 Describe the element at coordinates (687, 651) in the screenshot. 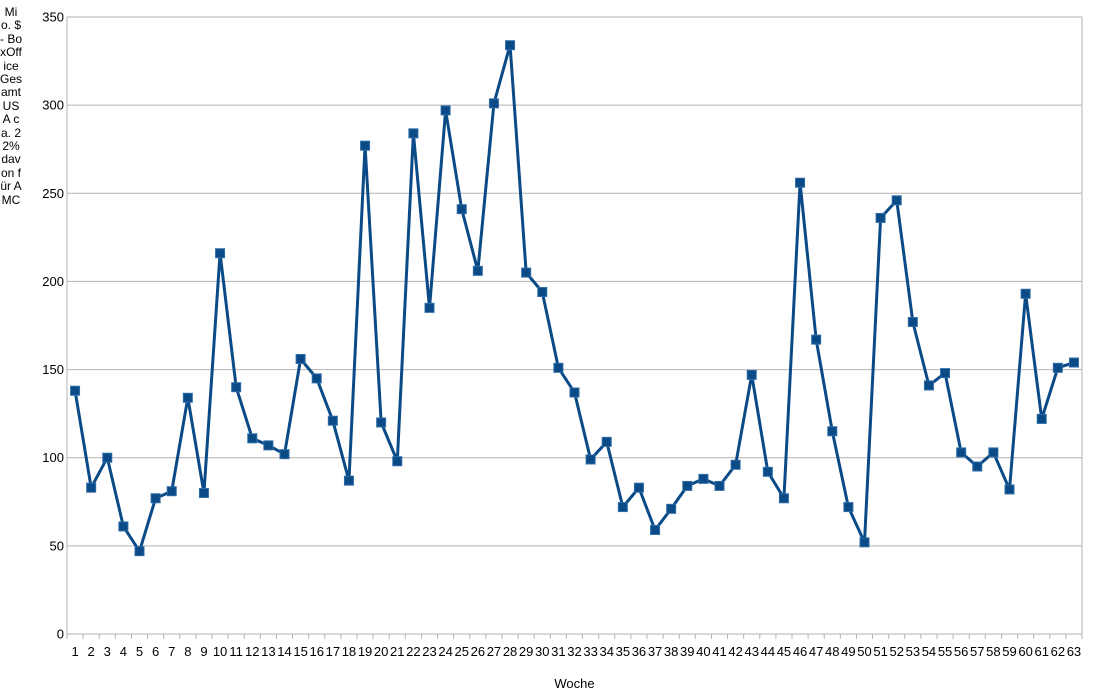

I see `x-tick-label: 39` at that location.